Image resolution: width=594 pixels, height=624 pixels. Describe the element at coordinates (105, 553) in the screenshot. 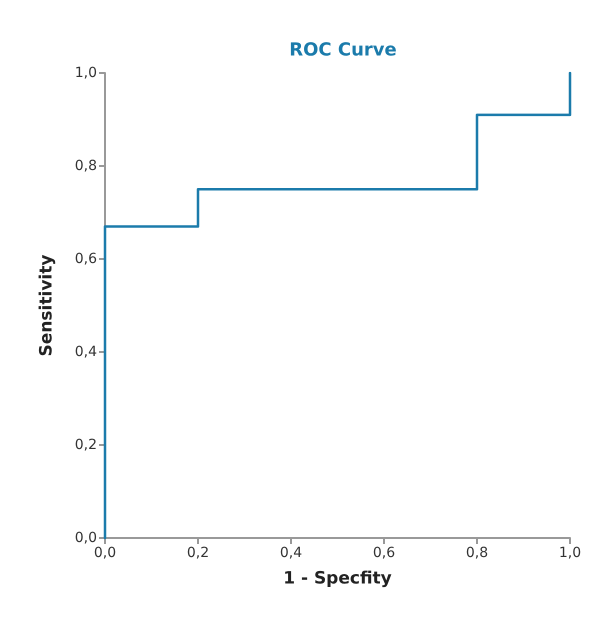

I see `x-tick-label: 0,0` at that location.